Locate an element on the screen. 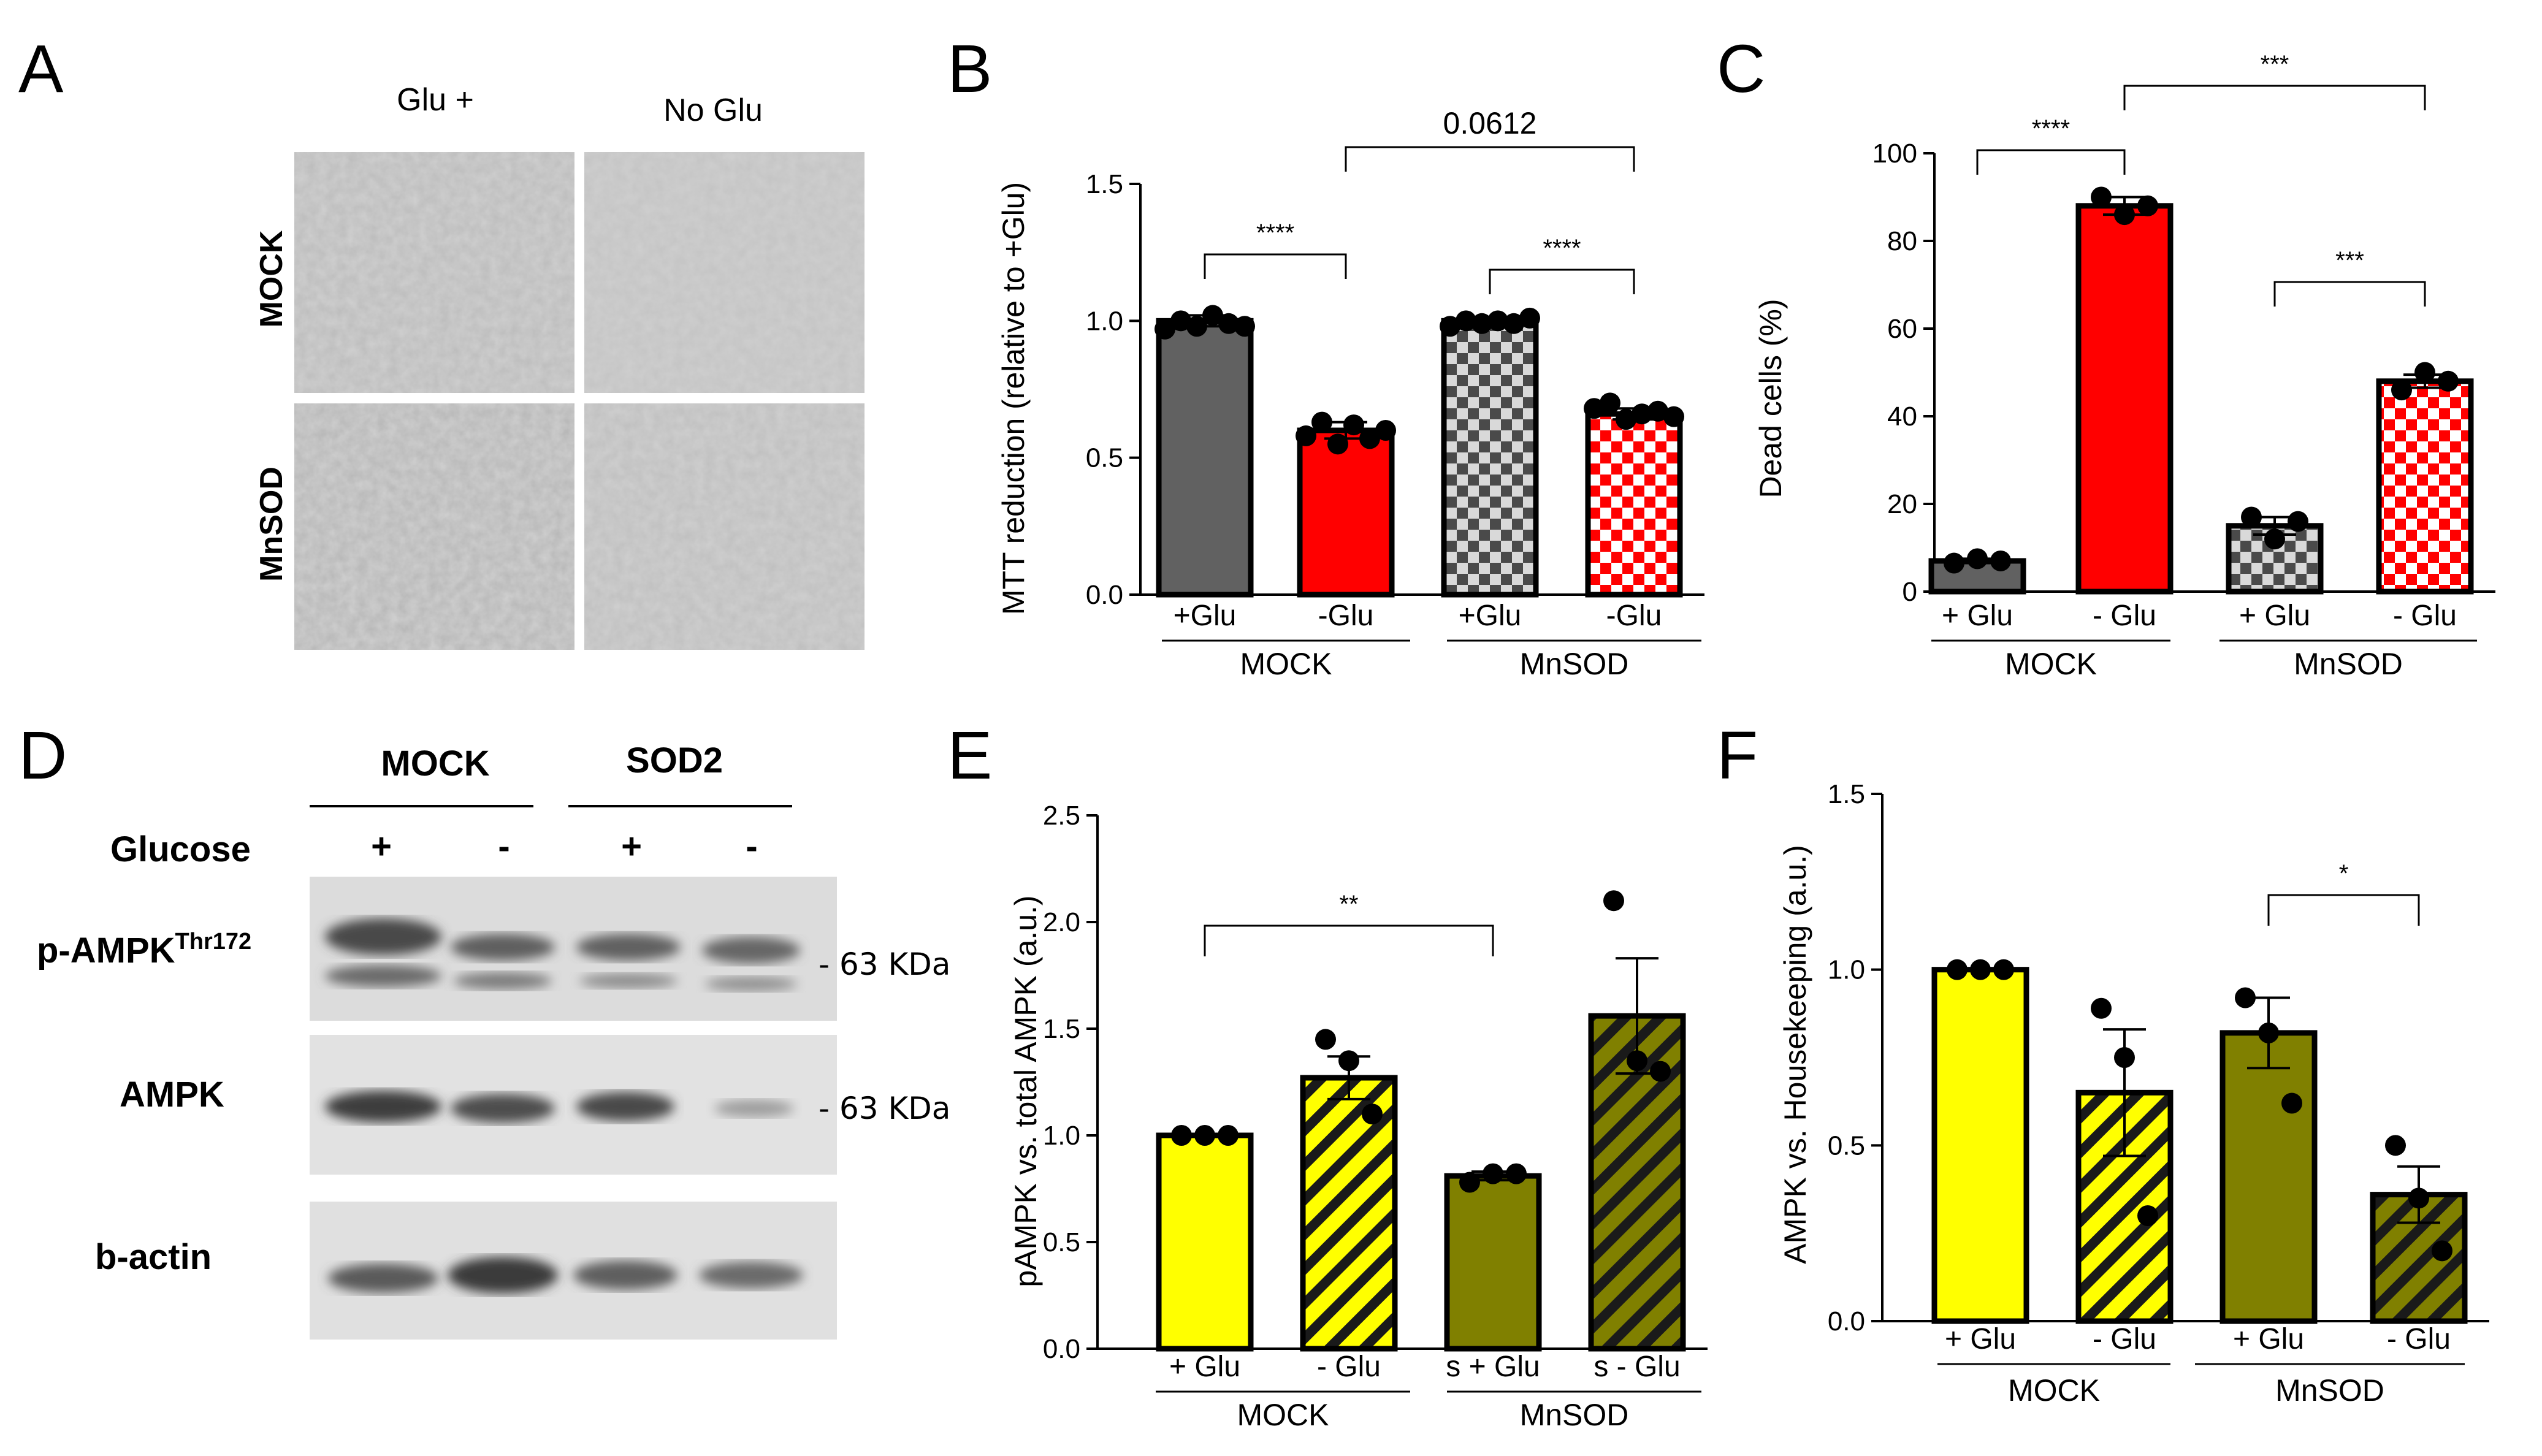  blot-row-label-bactin: b-actin is located at coordinates (153, 1257).